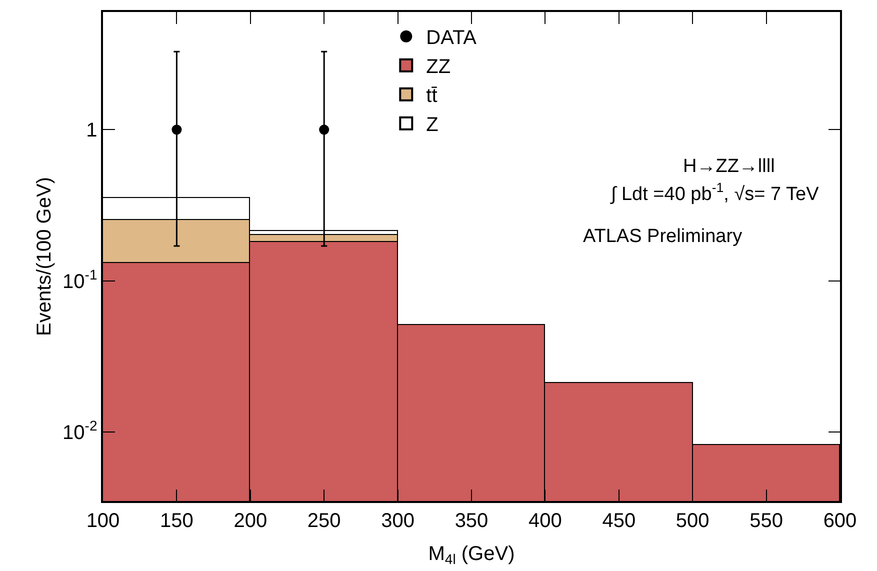 The width and height of the screenshot is (877, 571). I want to click on y-tick-label: 1, so click(92, 131).